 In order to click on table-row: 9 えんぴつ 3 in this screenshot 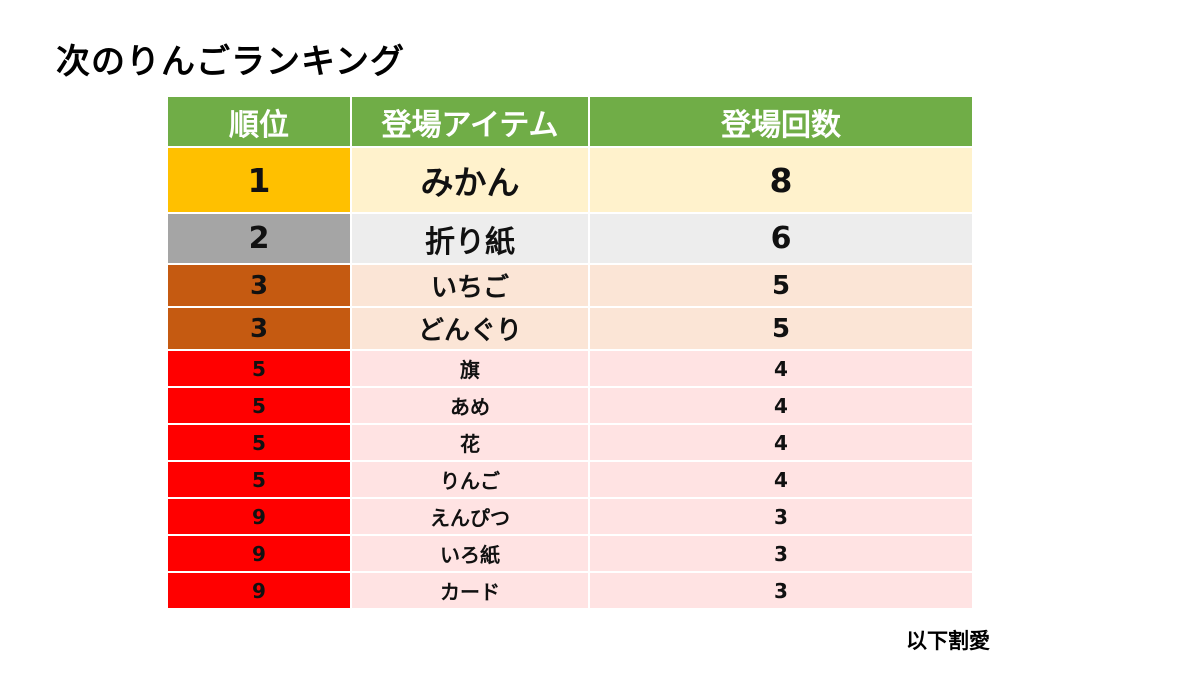, I will do `click(570, 516)`.